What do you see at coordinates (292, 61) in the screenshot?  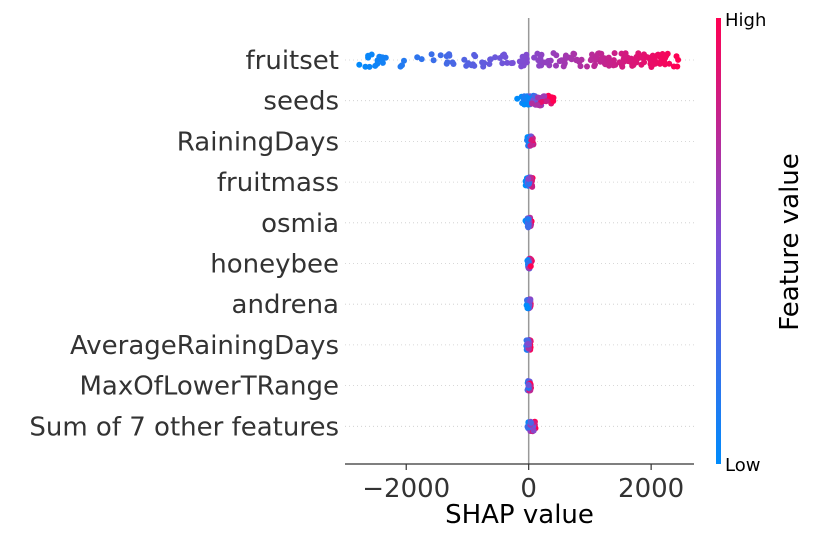 I see `feature-label: fruitset` at bounding box center [292, 61].